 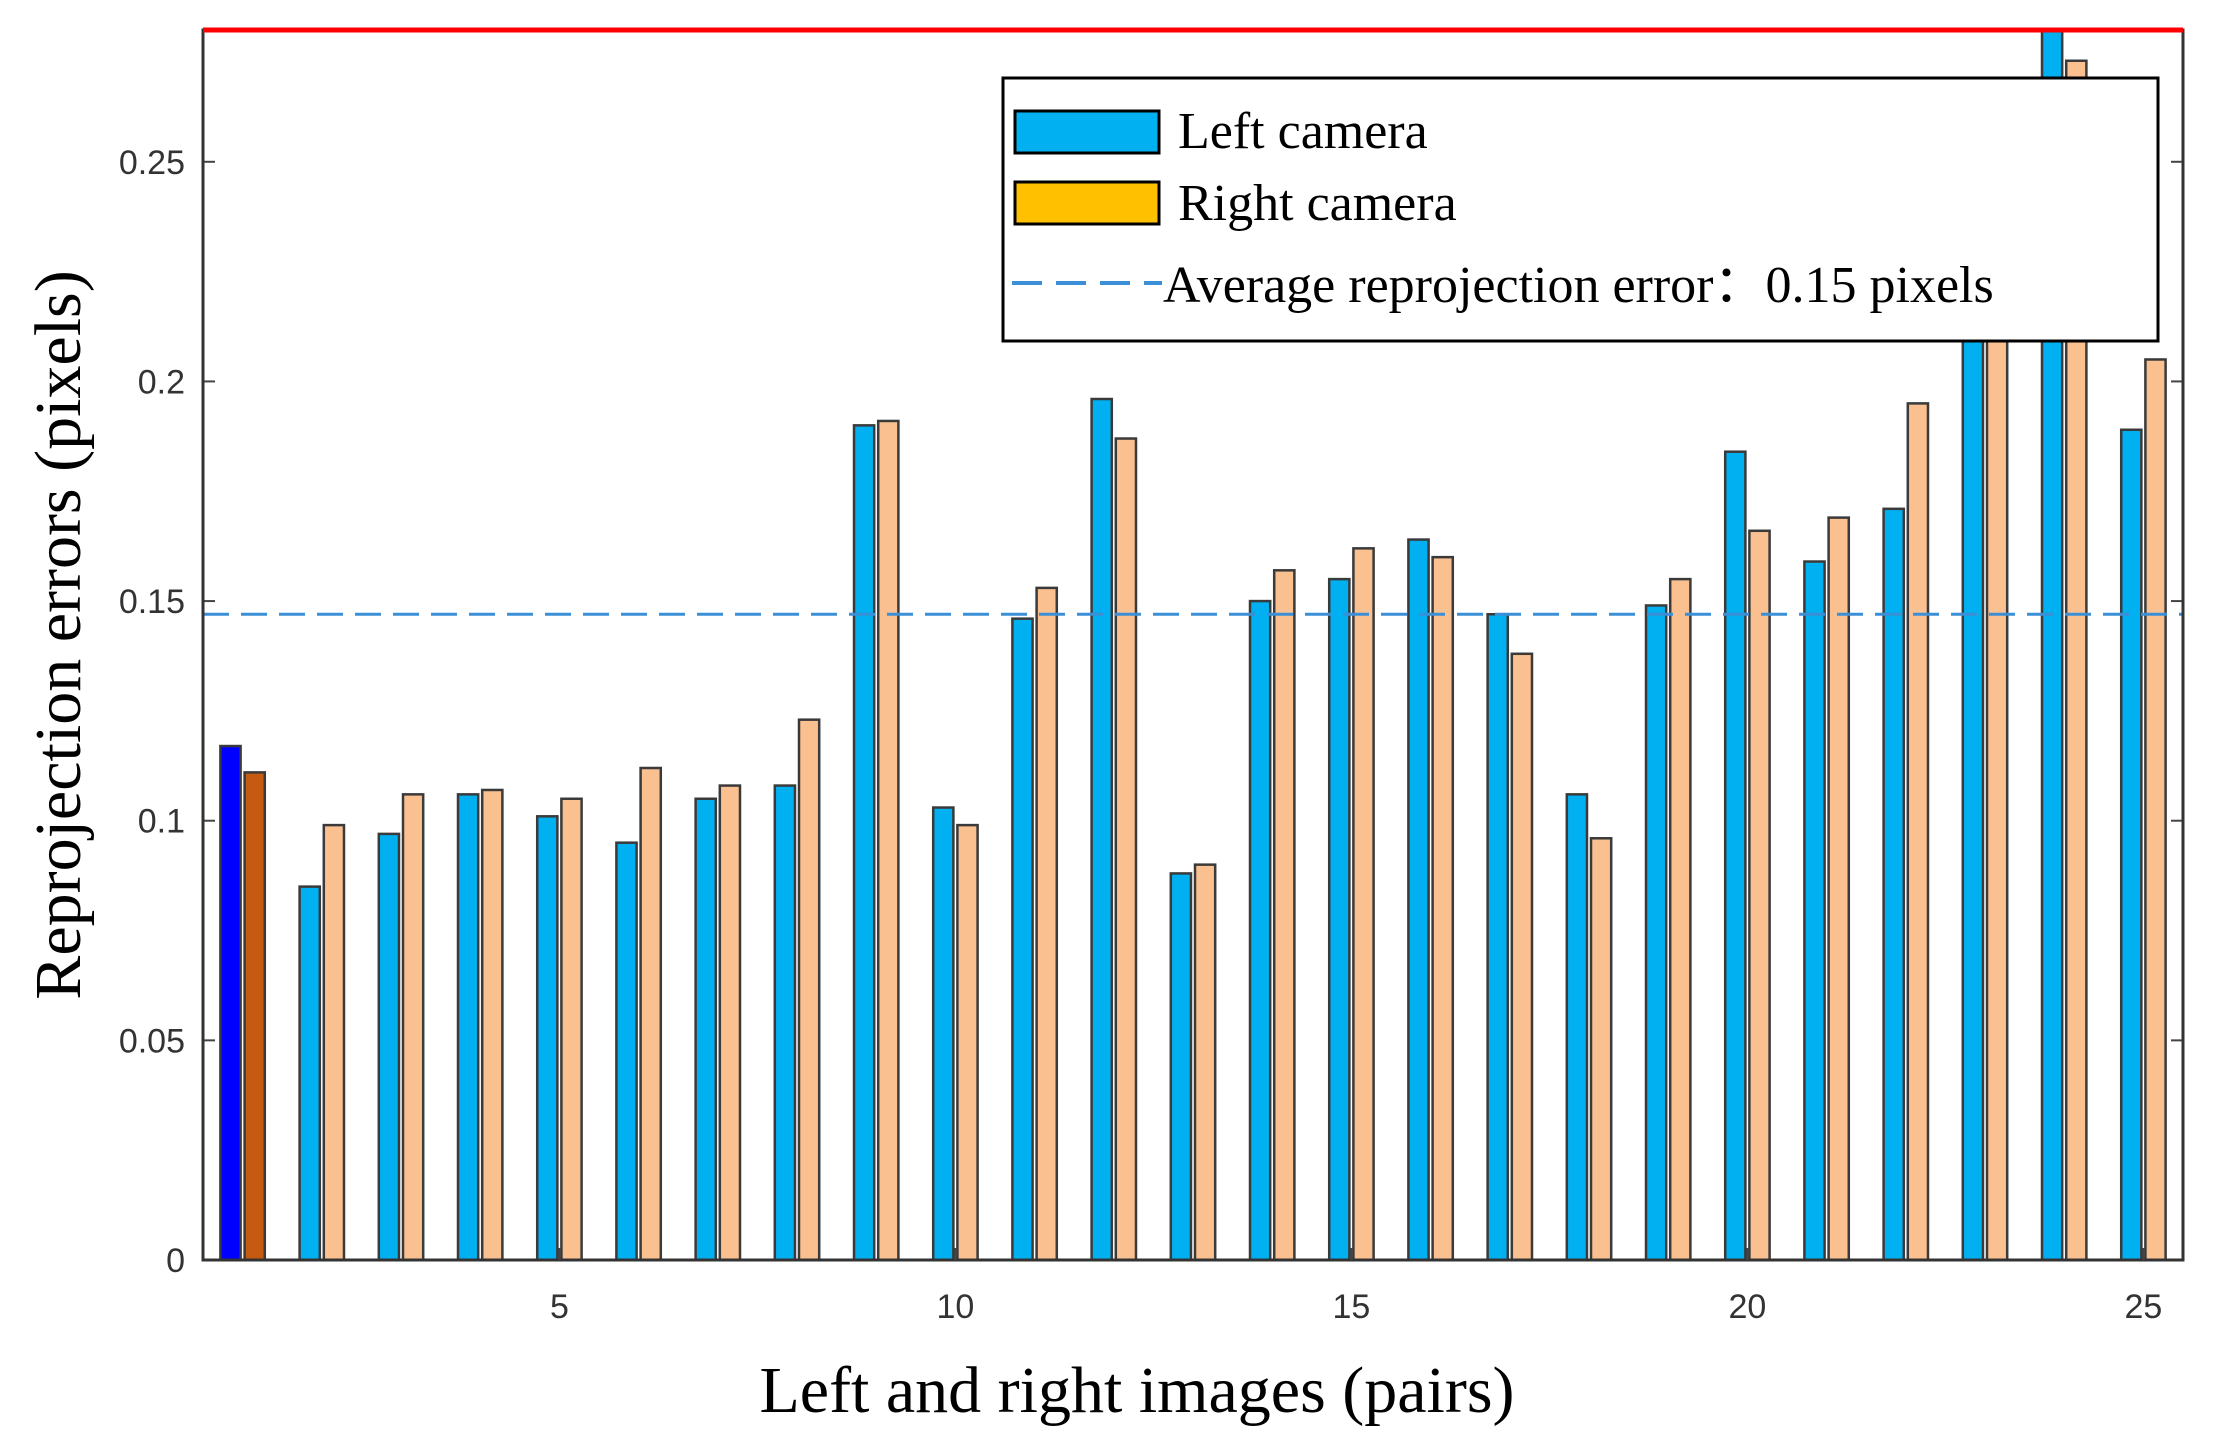 What do you see at coordinates (1747, 1307) in the screenshot?
I see `x-tick-label: 20` at bounding box center [1747, 1307].